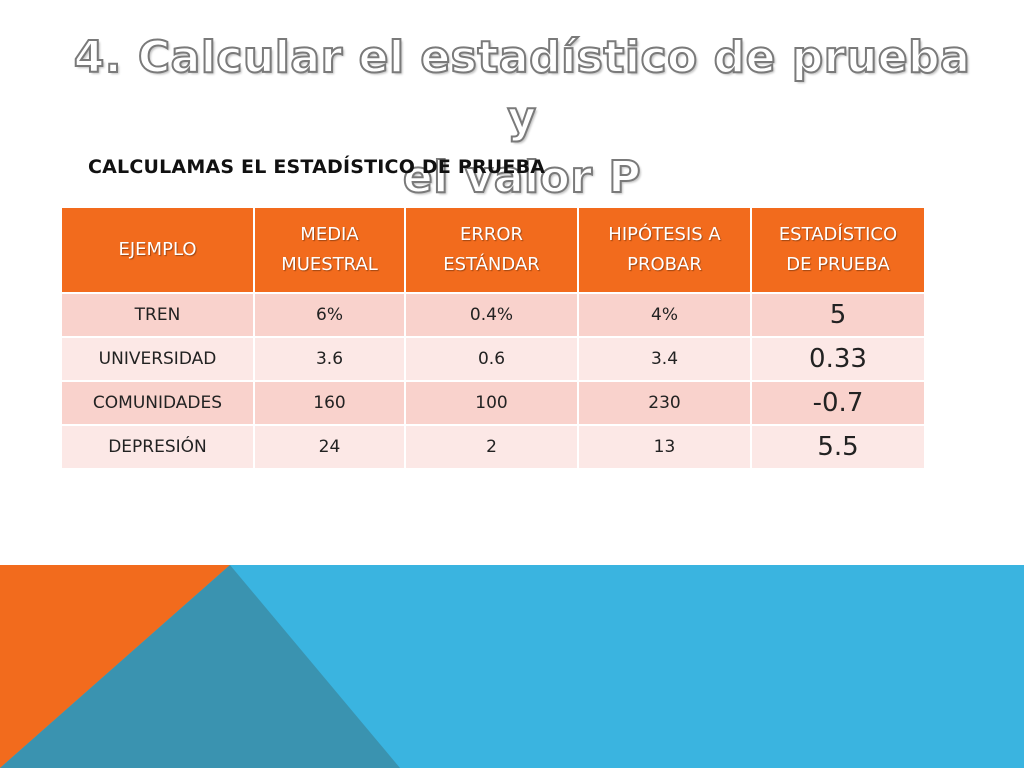  What do you see at coordinates (157, 403) in the screenshot?
I see `cell-ejemplo: COMUNIDADES` at bounding box center [157, 403].